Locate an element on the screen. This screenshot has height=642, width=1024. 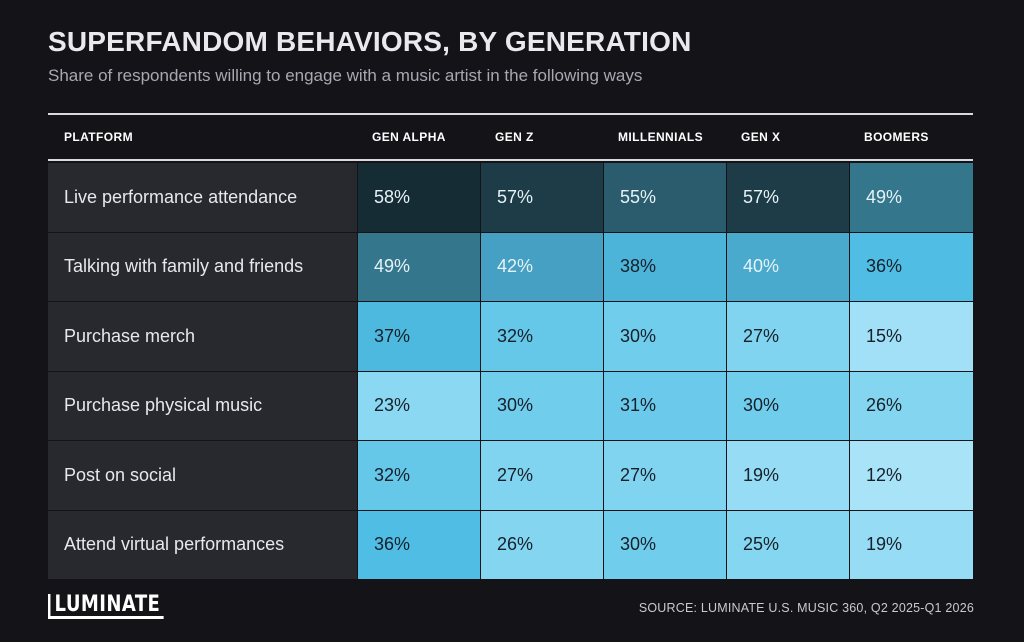
column-header: MILLENNIALS is located at coordinates (661, 137).